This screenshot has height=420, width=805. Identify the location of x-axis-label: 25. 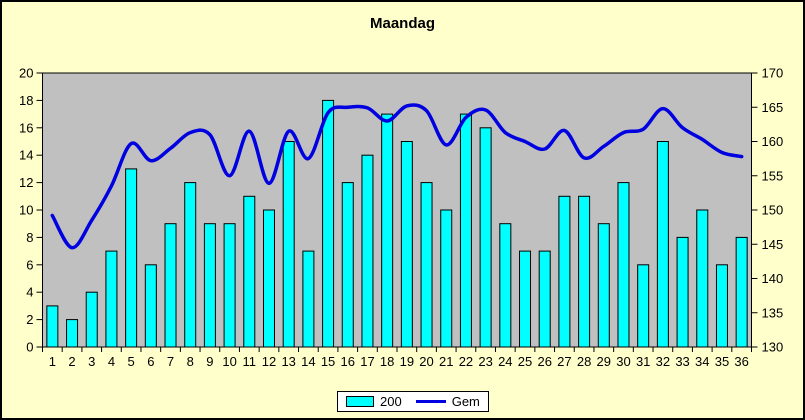
(525, 361).